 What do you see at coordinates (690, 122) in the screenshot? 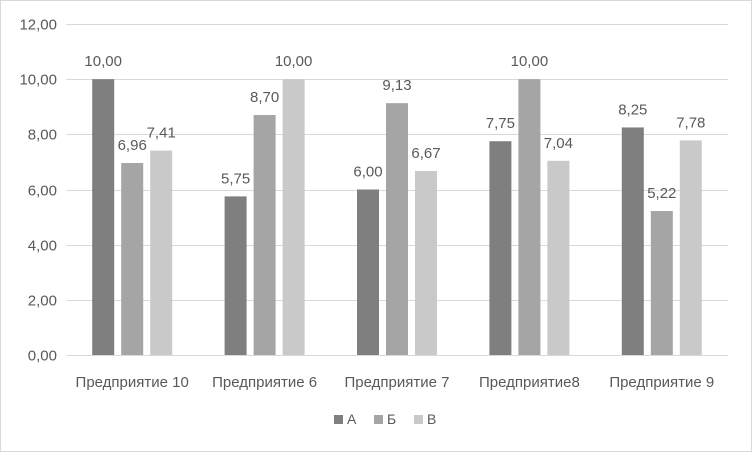
I see `data-label: 7,78` at bounding box center [690, 122].